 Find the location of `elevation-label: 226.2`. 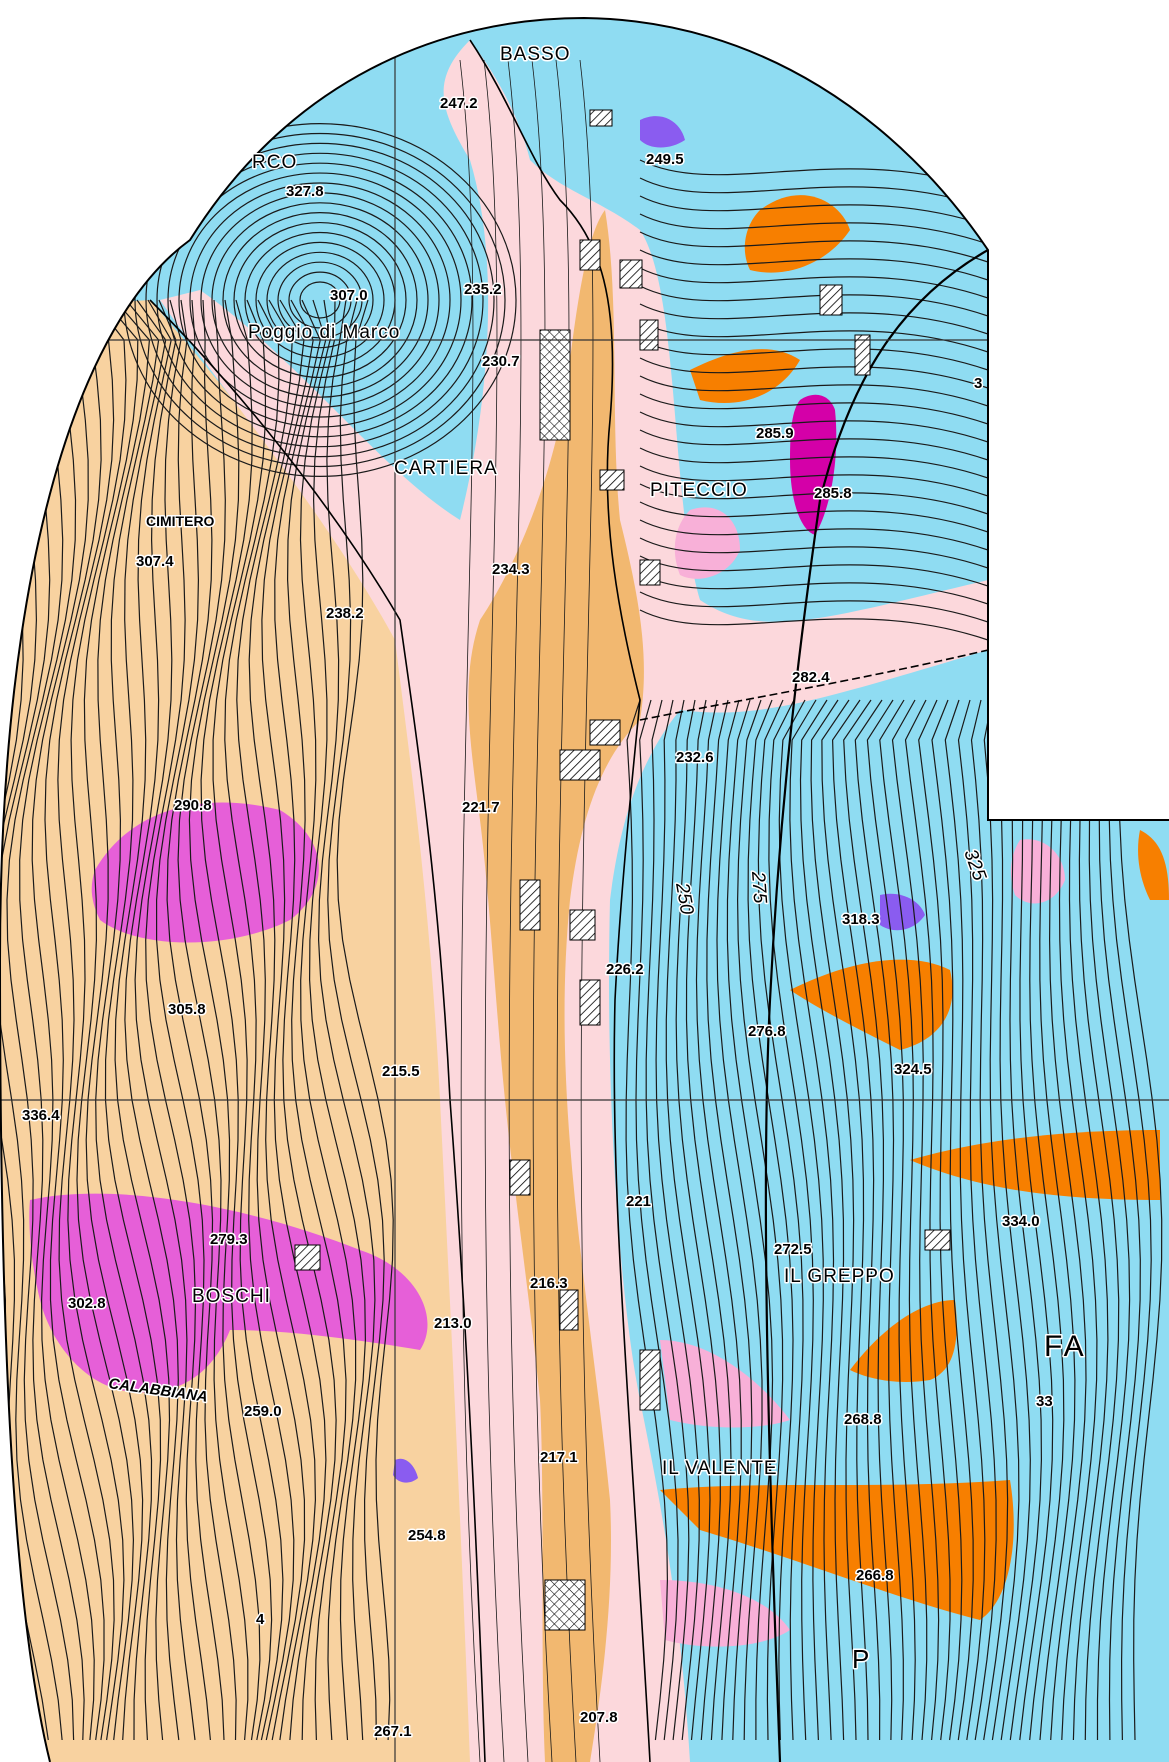

elevation-label: 226.2 is located at coordinates (625, 969).